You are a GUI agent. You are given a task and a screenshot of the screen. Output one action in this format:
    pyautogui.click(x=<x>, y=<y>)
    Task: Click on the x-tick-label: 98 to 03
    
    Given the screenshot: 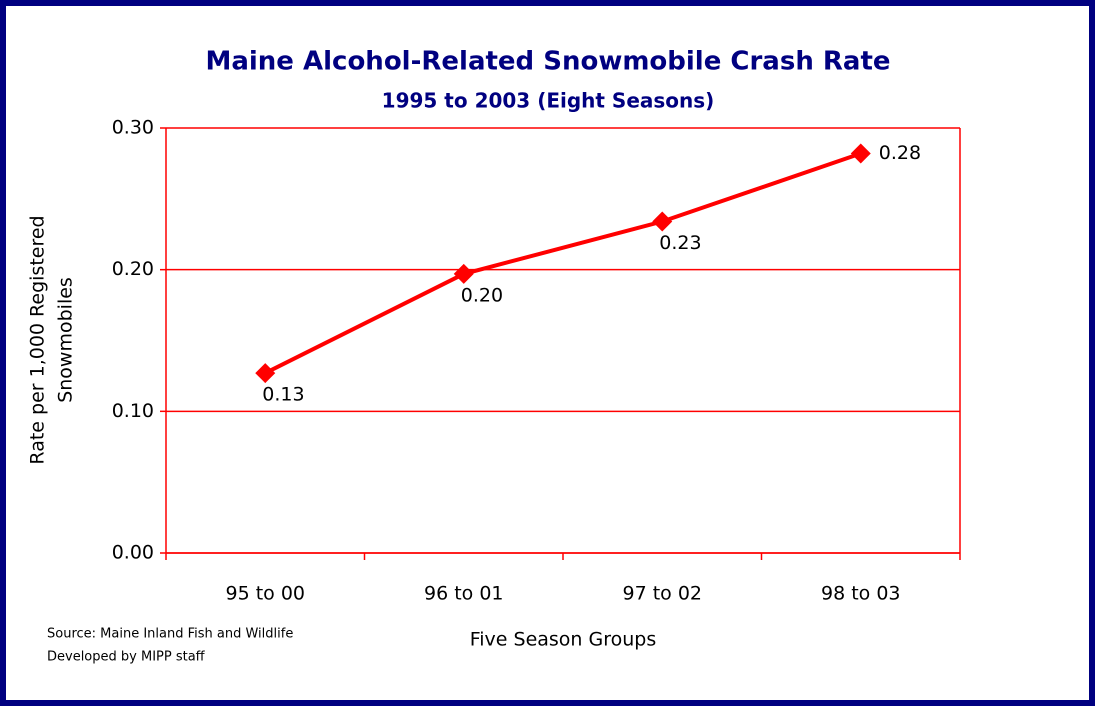 What is the action you would take?
    pyautogui.click(x=861, y=594)
    